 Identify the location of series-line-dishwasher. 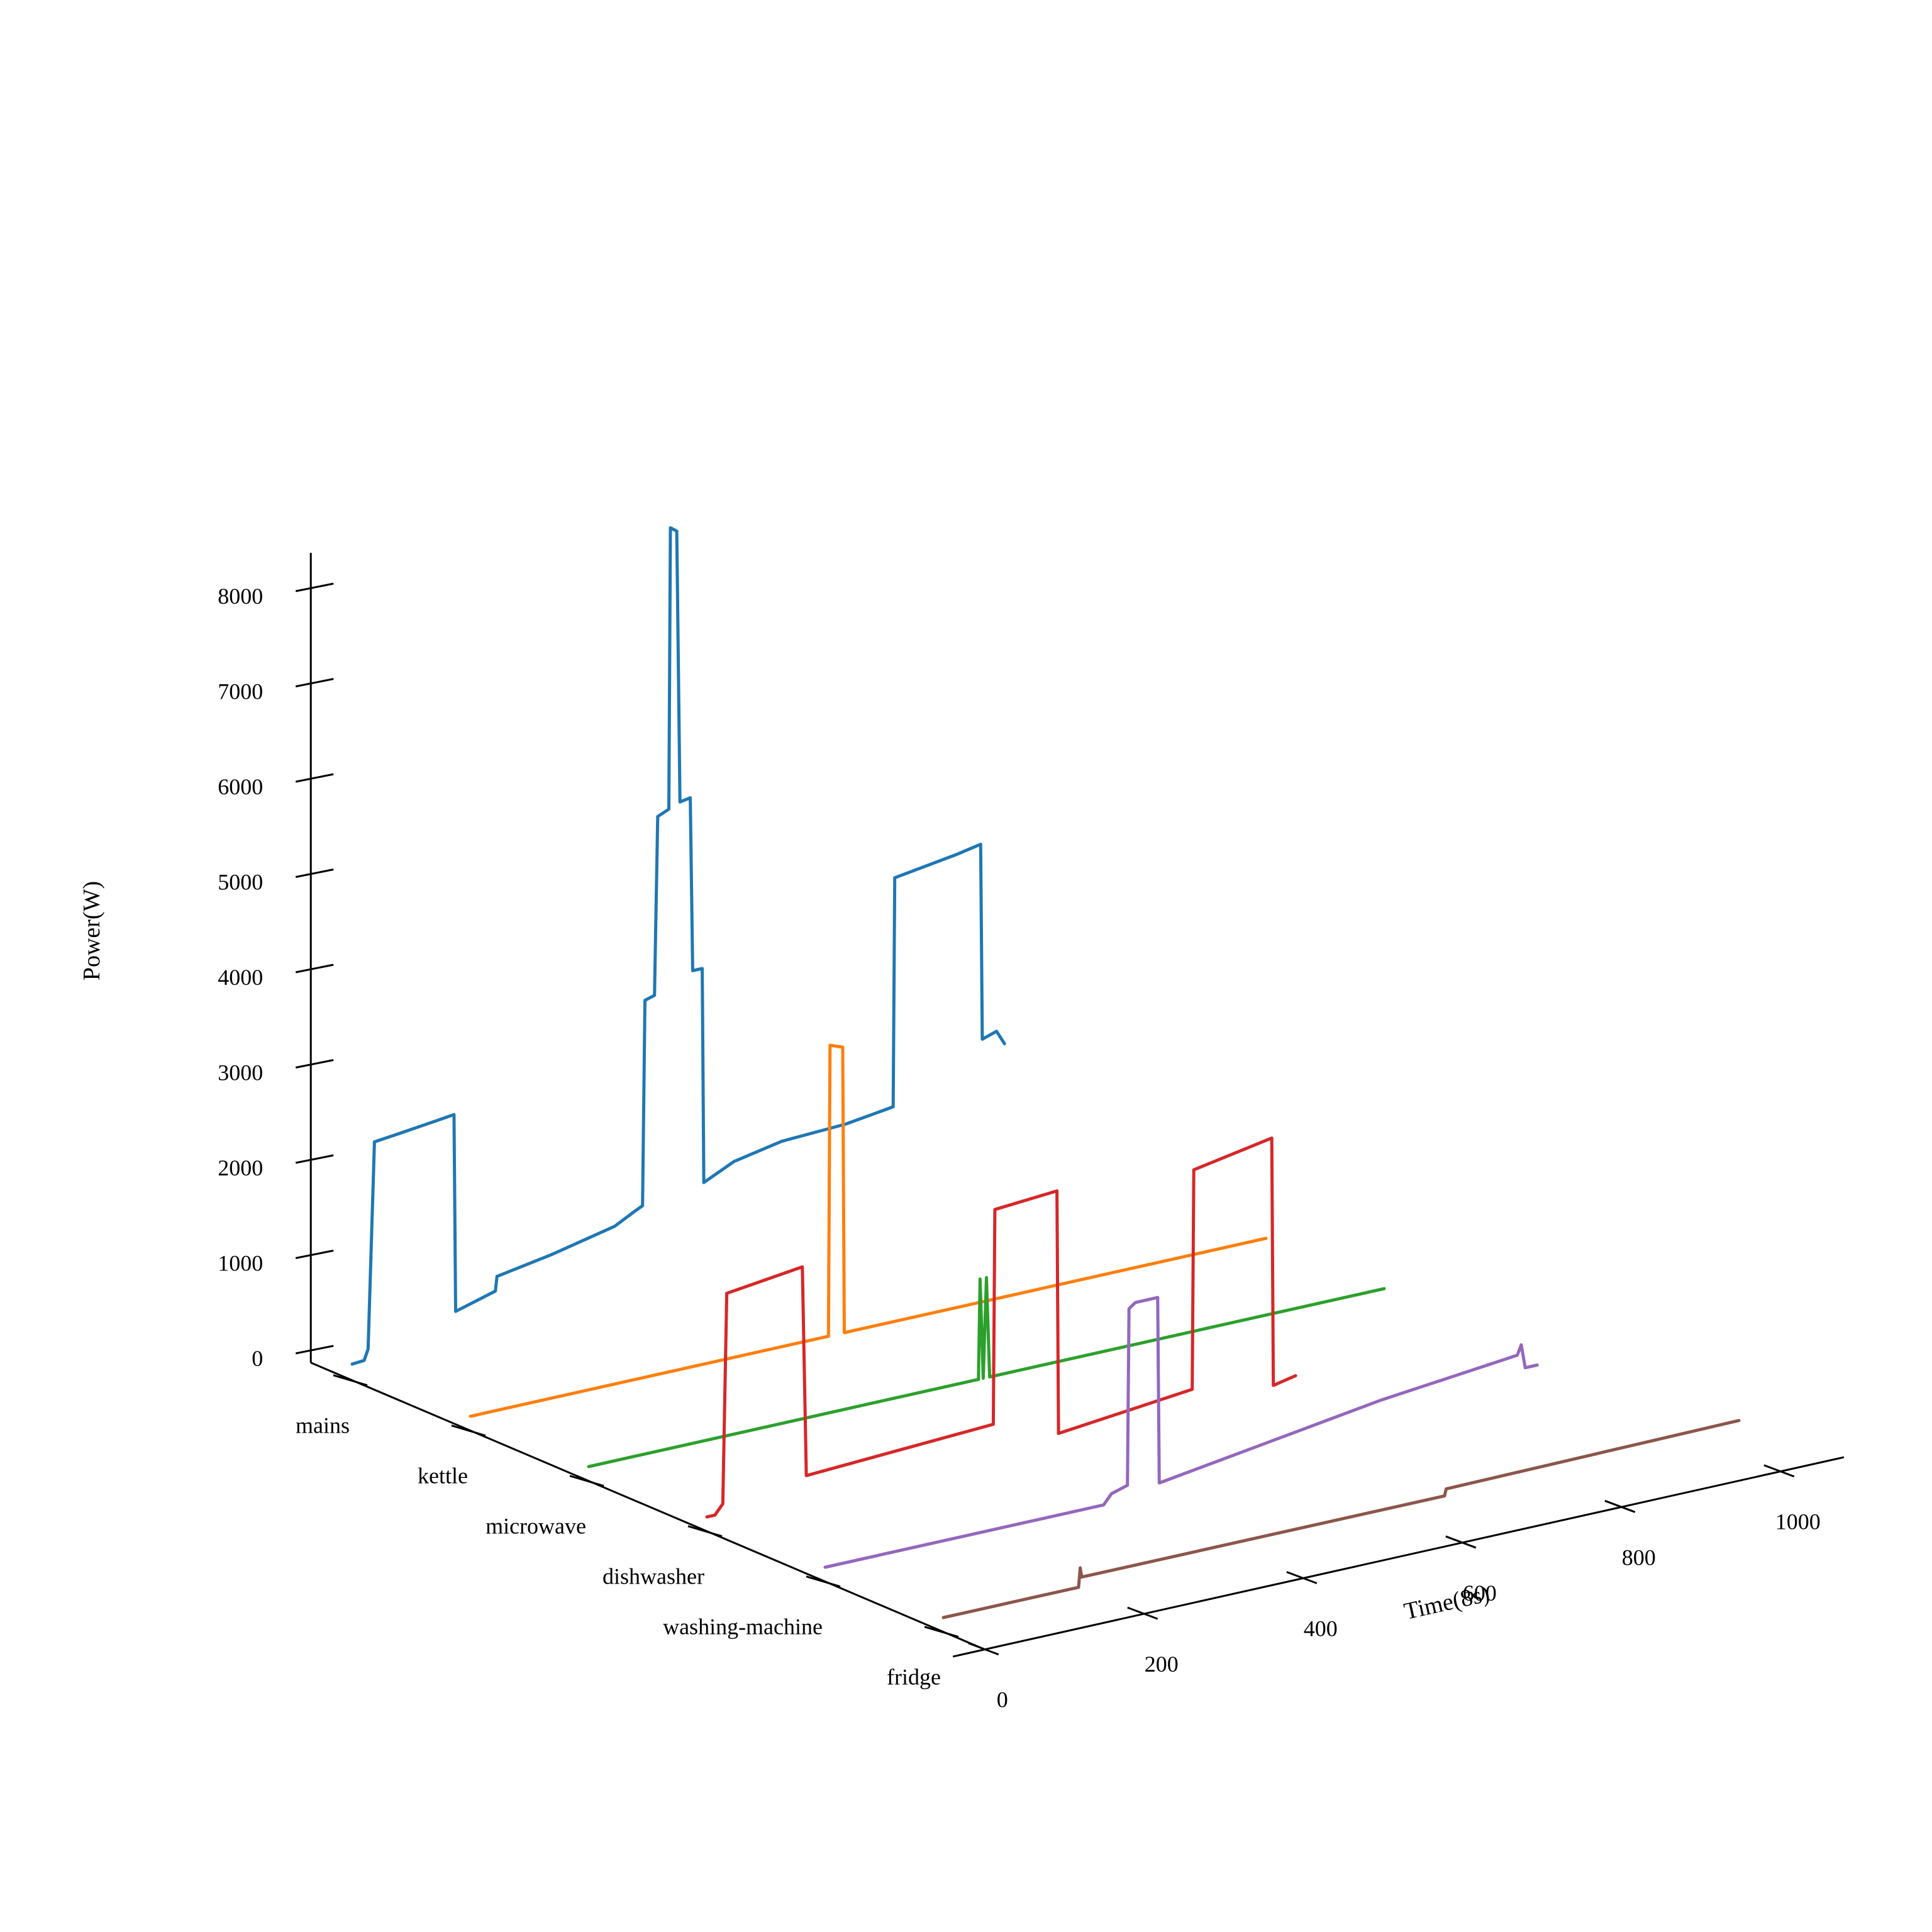
(1001, 1327).